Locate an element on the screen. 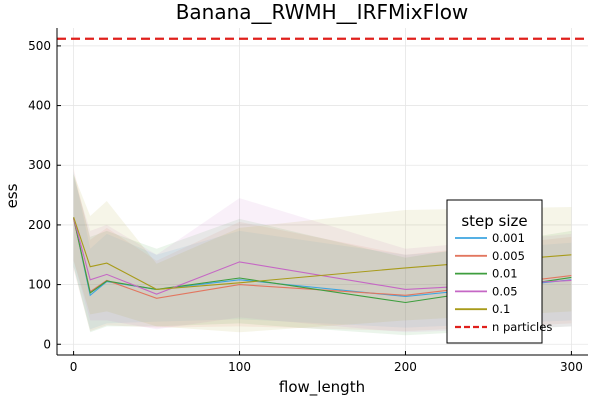  chart-title: Banana__RWMH__IRFMixFlow is located at coordinates (322, 12).